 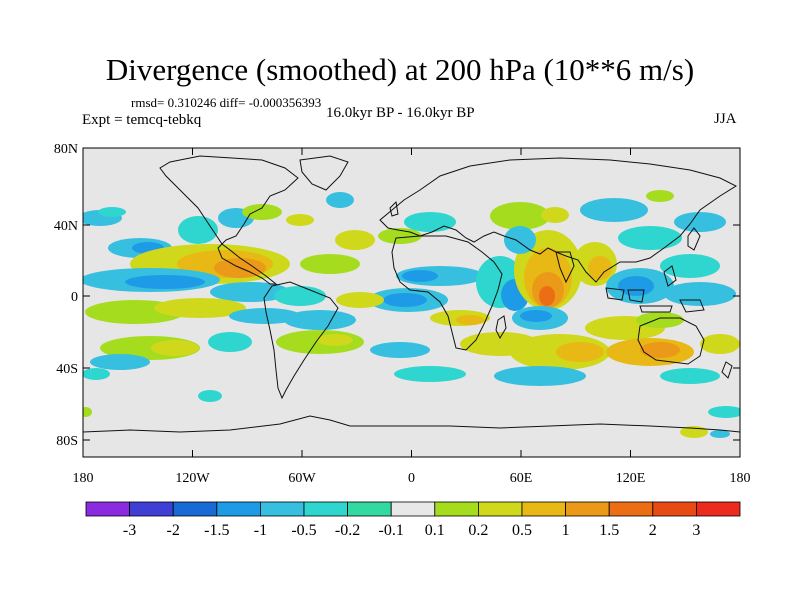 What do you see at coordinates (631, 478) in the screenshot?
I see `lon-tick-label: 120E` at bounding box center [631, 478].